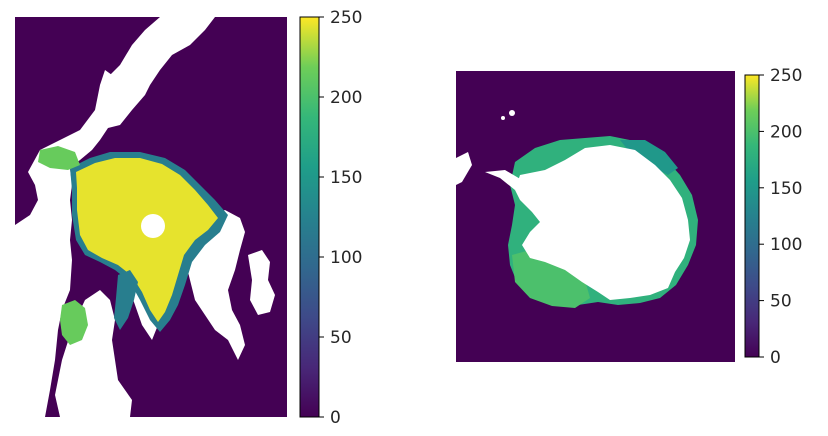  What do you see at coordinates (346, 98) in the screenshot?
I see `arctic-tick-label-200: 200` at bounding box center [346, 98].